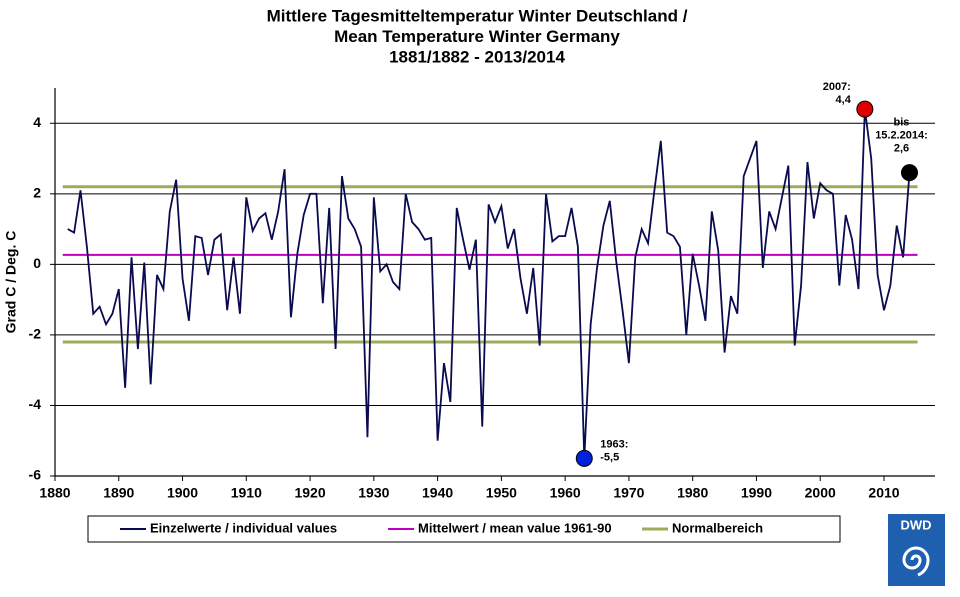 Image resolution: width=960 pixels, height=597 pixels. I want to click on y-tick-label: -6, so click(35, 475).